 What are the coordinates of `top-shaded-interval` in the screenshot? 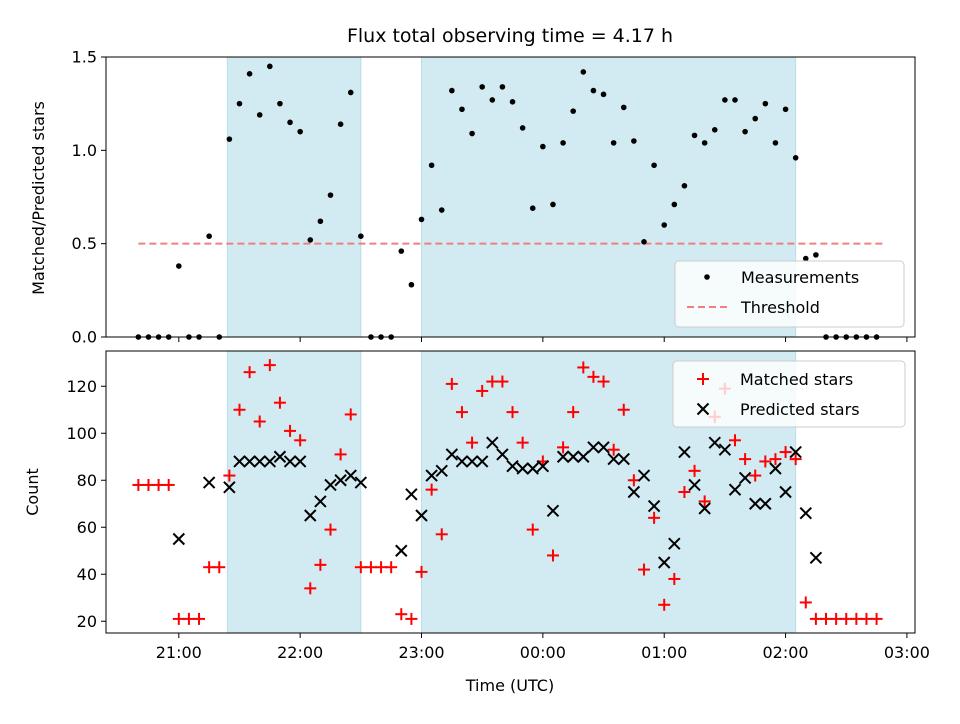 It's located at (294, 197).